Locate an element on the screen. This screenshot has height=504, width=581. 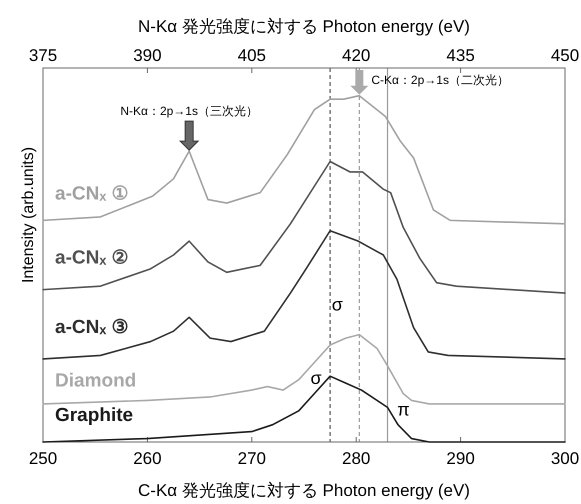
x-tick-label: 290 is located at coordinates (460, 458).